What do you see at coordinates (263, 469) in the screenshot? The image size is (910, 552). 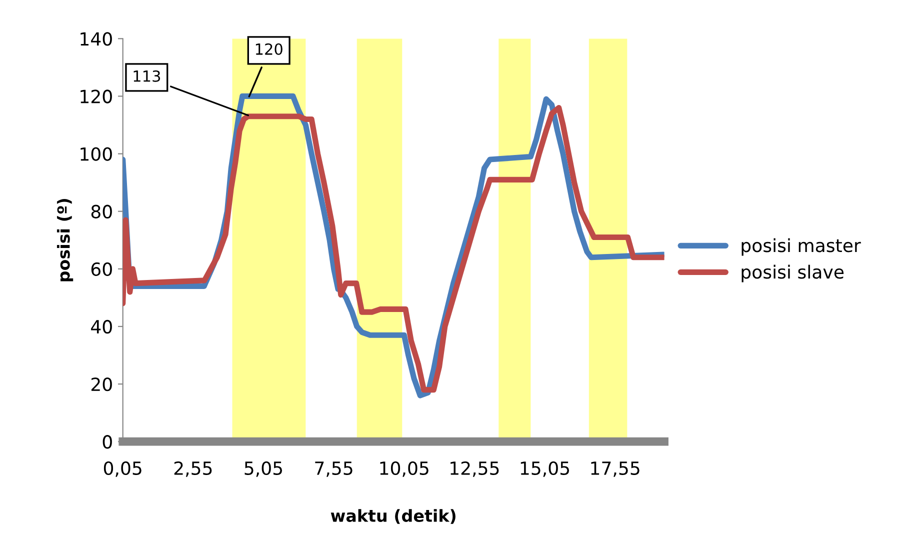 I see `x-tick-label: 5,05` at bounding box center [263, 469].